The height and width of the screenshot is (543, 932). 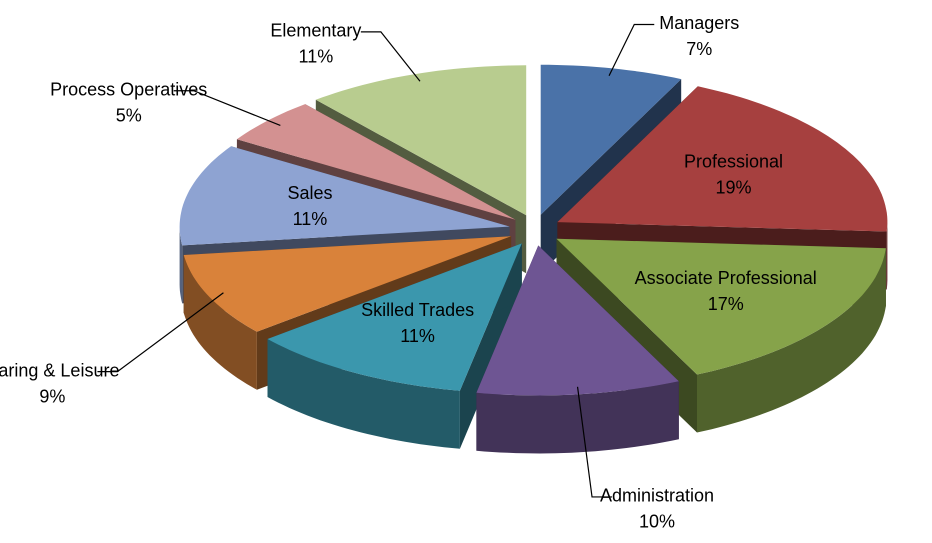 I want to click on data-label-name: Skilled Trades, so click(x=417, y=310).